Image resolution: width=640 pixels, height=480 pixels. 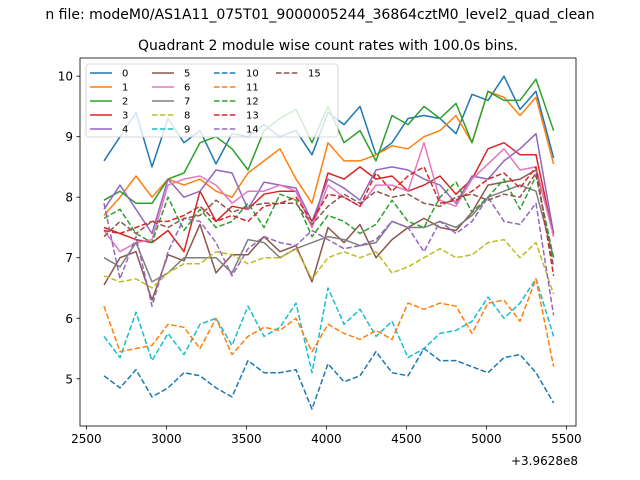 I want to click on legend-label-14: 14, so click(x=252, y=130).